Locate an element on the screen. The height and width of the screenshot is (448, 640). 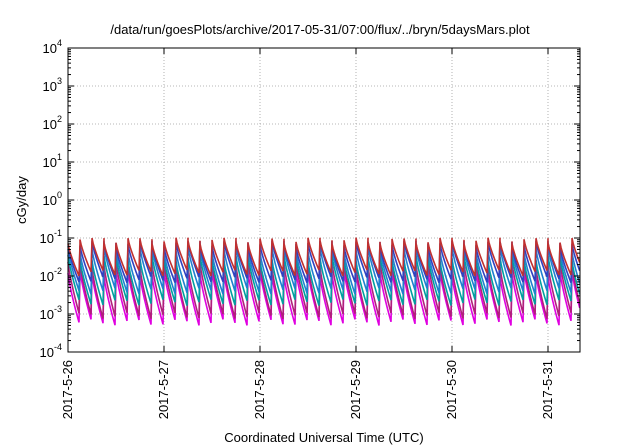
y-tick-exponent: 2 is located at coordinates (59, 119).